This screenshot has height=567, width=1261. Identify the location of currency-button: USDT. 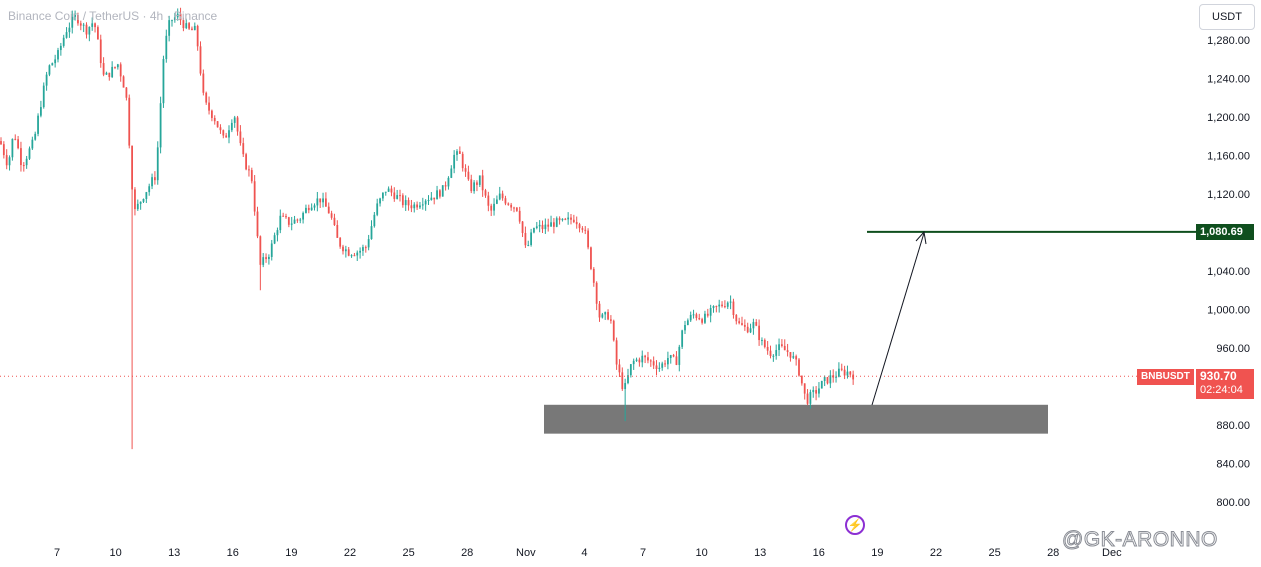
(1227, 17).